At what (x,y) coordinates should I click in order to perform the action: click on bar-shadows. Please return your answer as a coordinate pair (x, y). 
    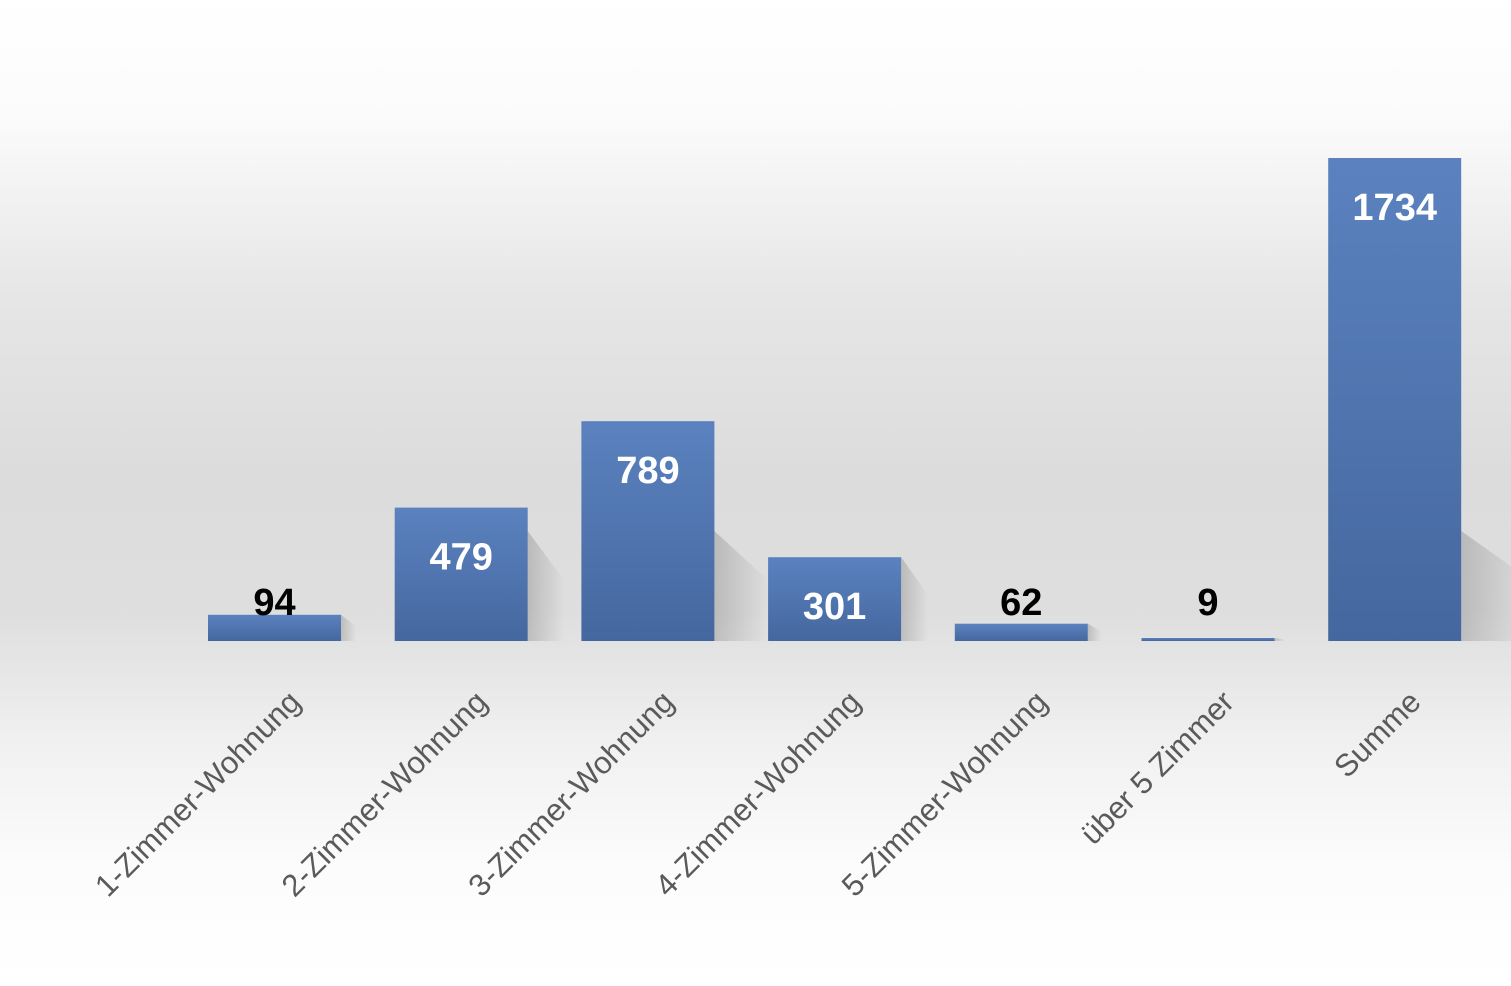
    Looking at the image, I should click on (926, 586).